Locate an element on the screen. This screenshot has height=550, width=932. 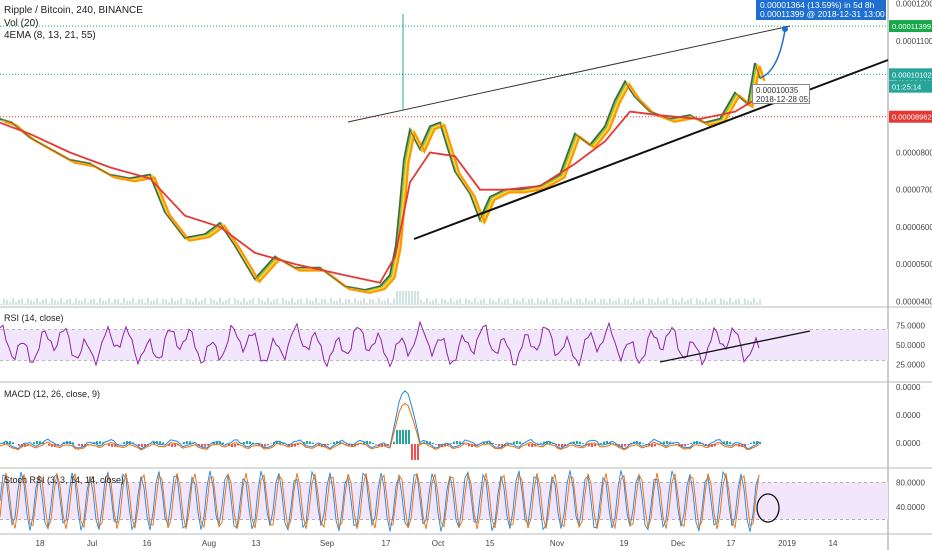
stoch-circle-annotation is located at coordinates (768, 508).